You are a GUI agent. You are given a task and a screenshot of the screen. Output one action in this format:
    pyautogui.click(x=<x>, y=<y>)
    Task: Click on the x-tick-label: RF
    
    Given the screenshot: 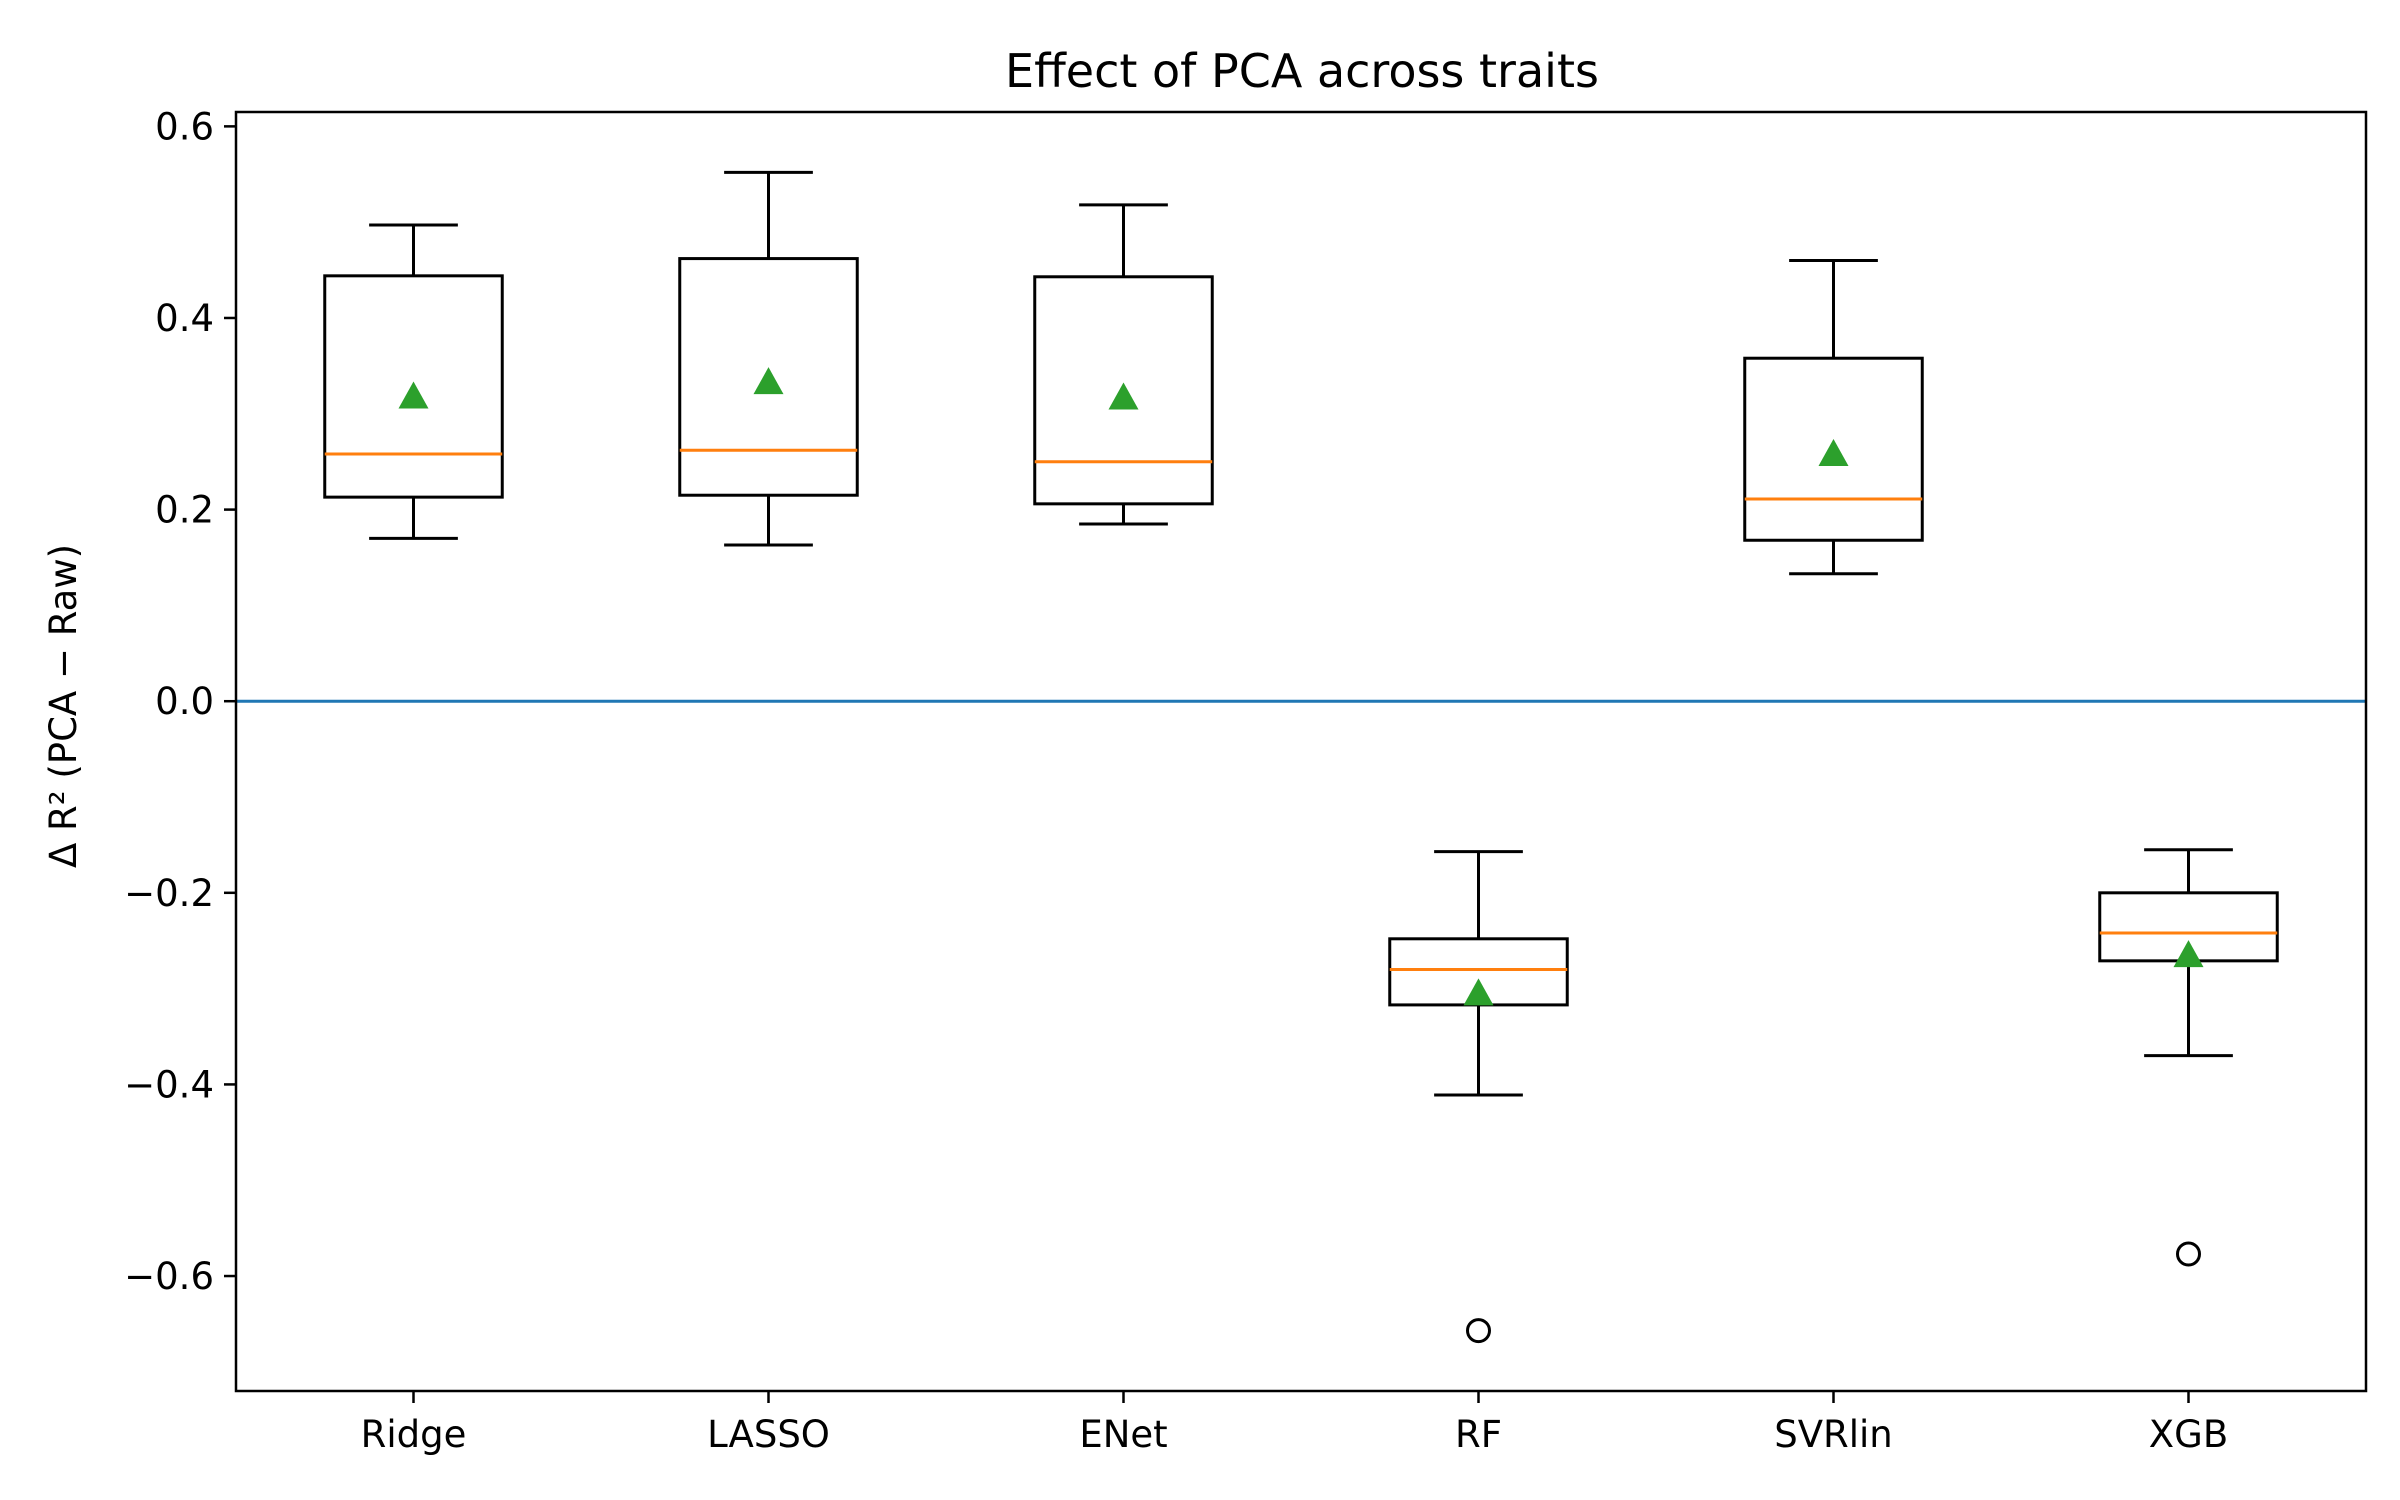 What is the action you would take?
    pyautogui.click(x=1478, y=1434)
    